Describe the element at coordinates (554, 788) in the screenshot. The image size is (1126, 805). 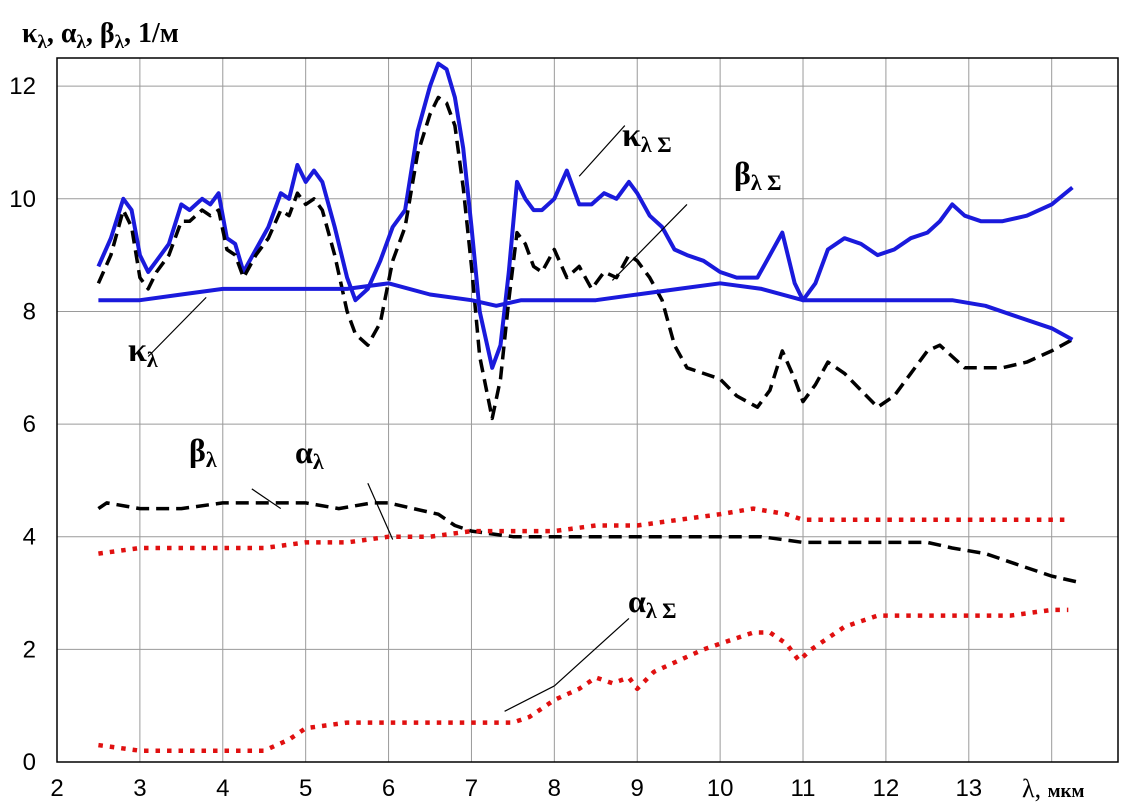
I see `x-tick-label: 8` at that location.